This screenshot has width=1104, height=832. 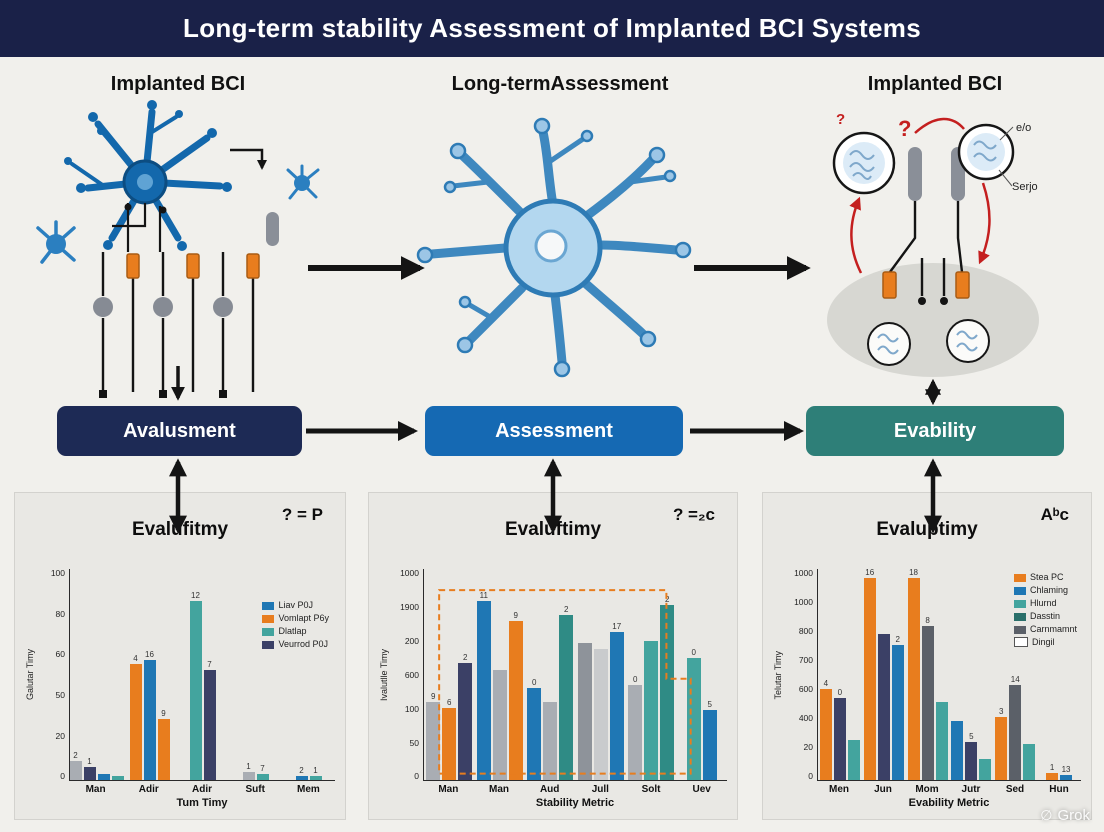 I want to click on x-tick-label: Mom, so click(x=927, y=789).